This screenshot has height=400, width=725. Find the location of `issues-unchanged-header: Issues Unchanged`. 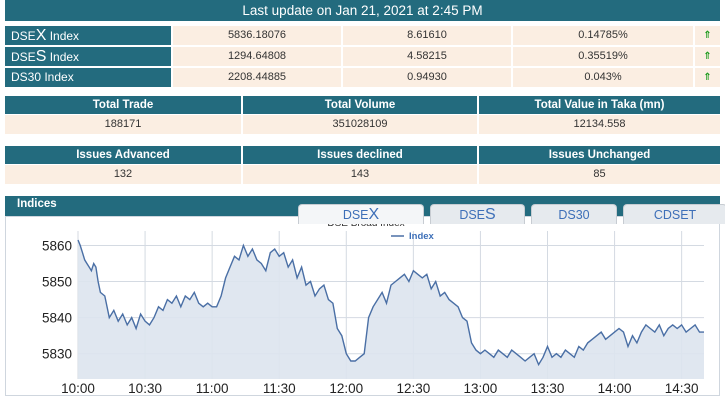

issues-unchanged-header: Issues Unchanged is located at coordinates (599, 155).